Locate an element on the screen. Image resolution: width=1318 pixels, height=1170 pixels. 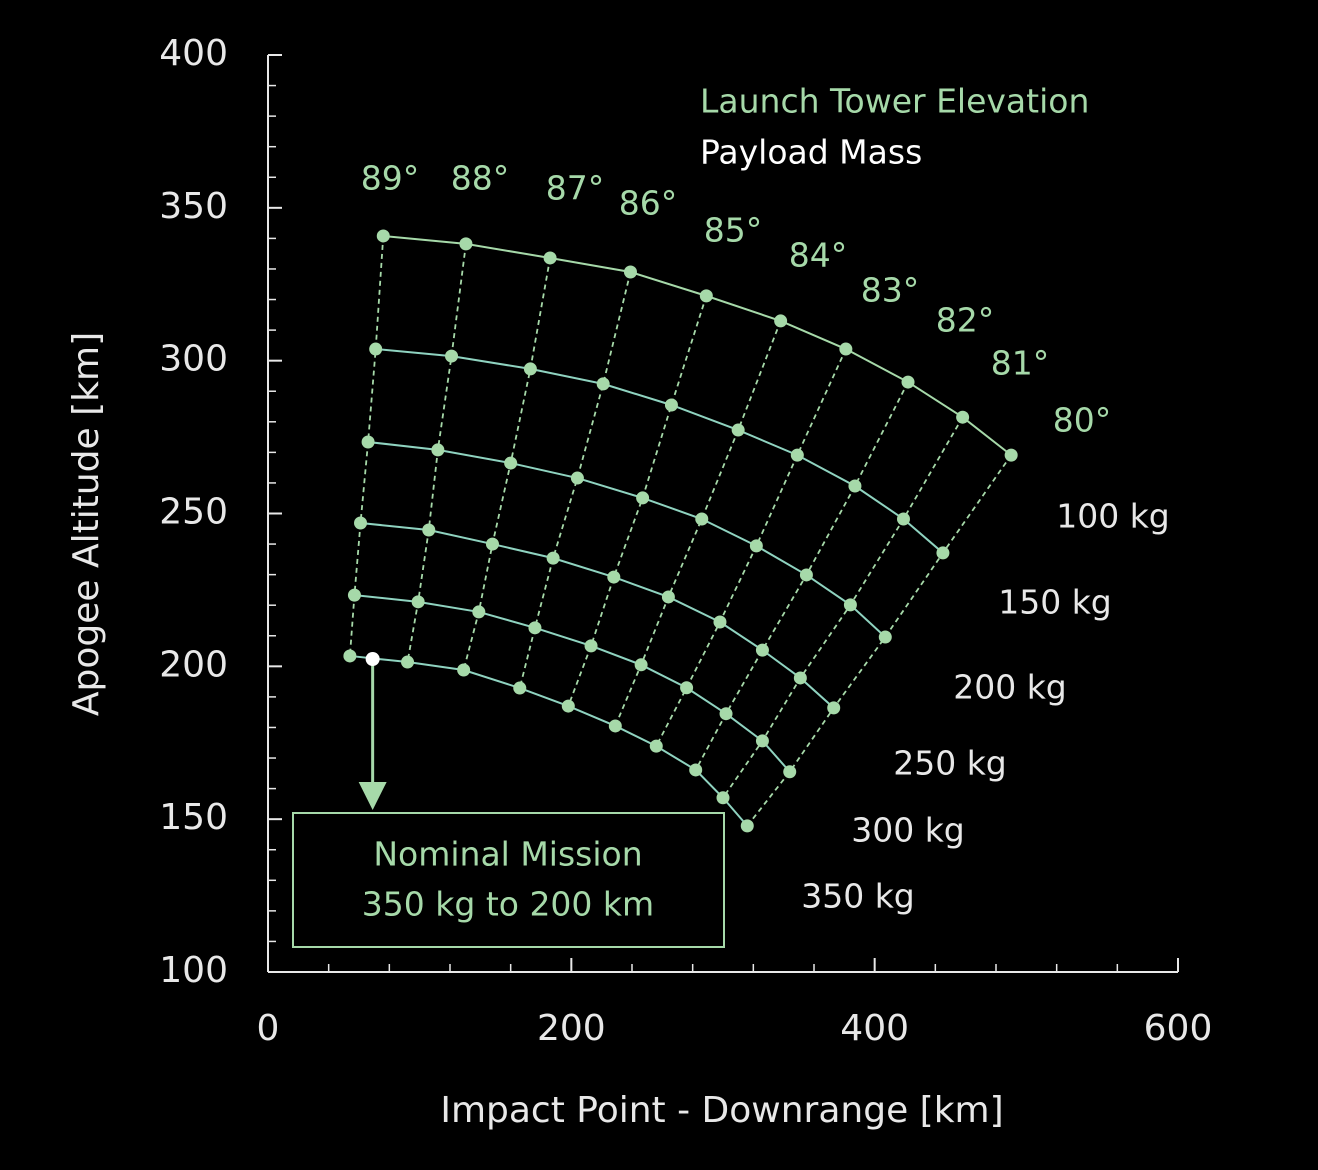
elevation-label: 89° is located at coordinates (390, 178).